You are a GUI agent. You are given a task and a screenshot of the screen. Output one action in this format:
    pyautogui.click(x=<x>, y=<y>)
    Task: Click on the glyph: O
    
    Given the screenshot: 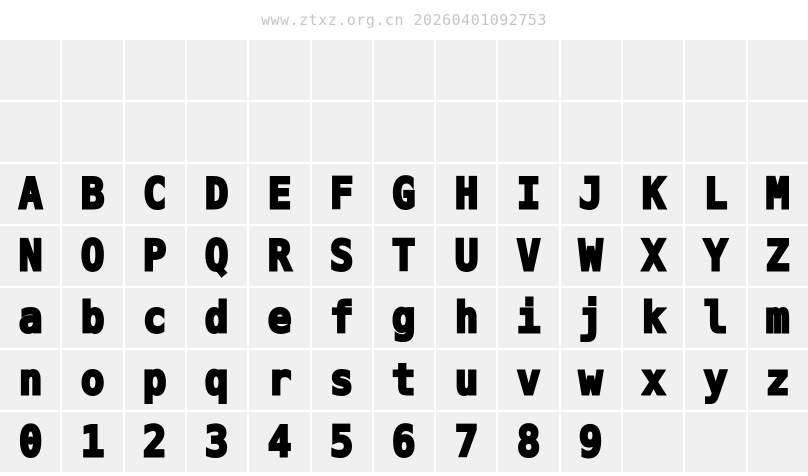 What is the action you would take?
    pyautogui.click(x=92, y=255)
    